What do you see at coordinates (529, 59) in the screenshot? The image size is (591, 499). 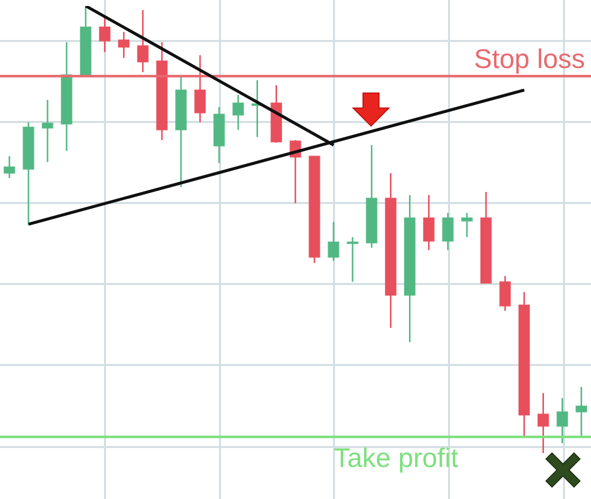 I see `ref-line-label: Stop loss` at bounding box center [529, 59].